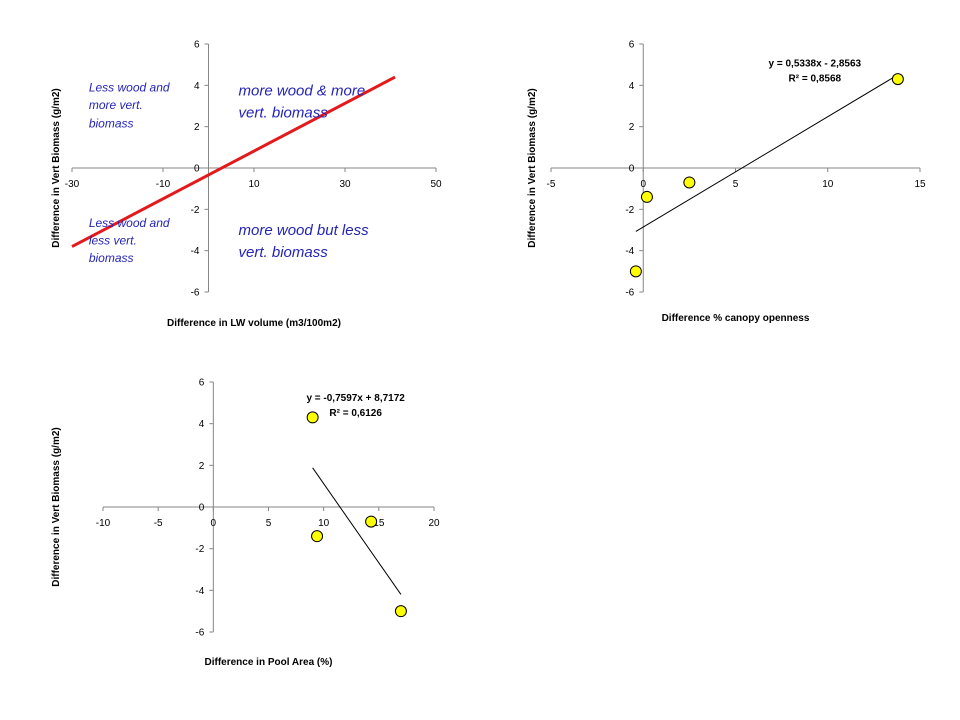 The image size is (960, 720). Describe the element at coordinates (355, 398) in the screenshot. I see `trend-equation: y = -0,7597x + 8,7172` at that location.